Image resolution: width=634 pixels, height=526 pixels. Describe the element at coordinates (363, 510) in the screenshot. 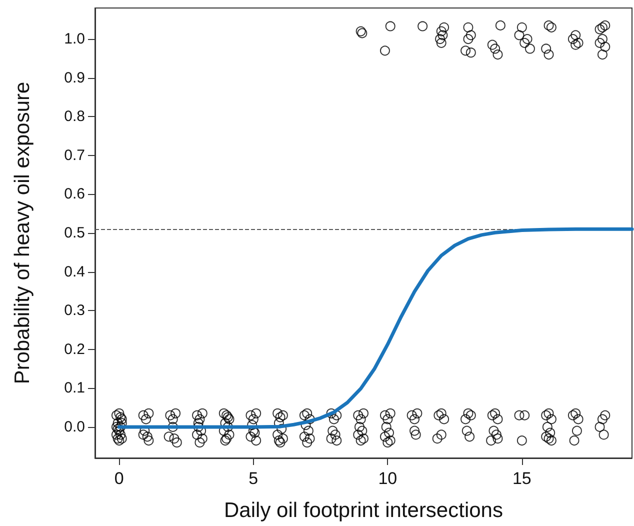

I see `x-axis-title: Daily oil footprint intersections` at that location.